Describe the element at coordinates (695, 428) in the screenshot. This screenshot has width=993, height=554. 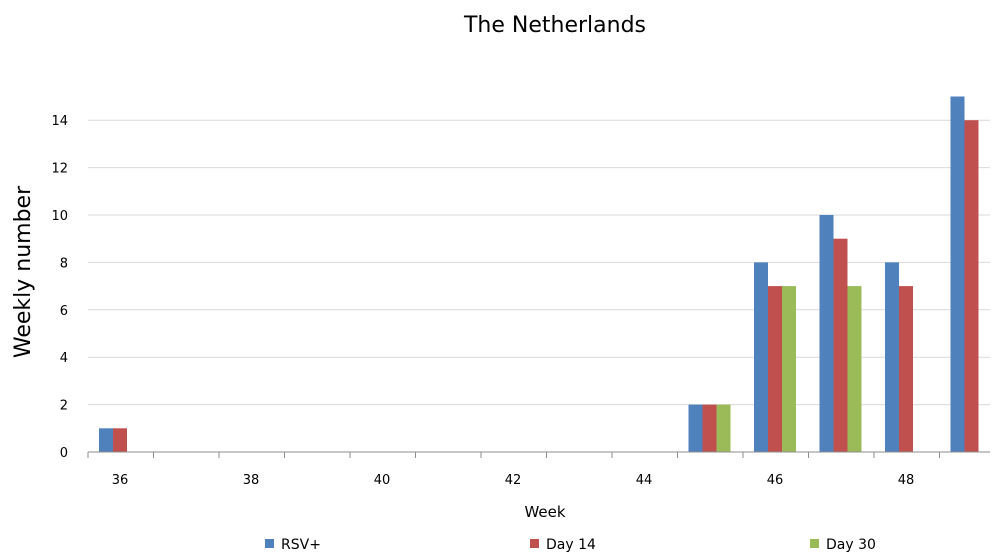
I see `bar-rsv--week-45` at that location.